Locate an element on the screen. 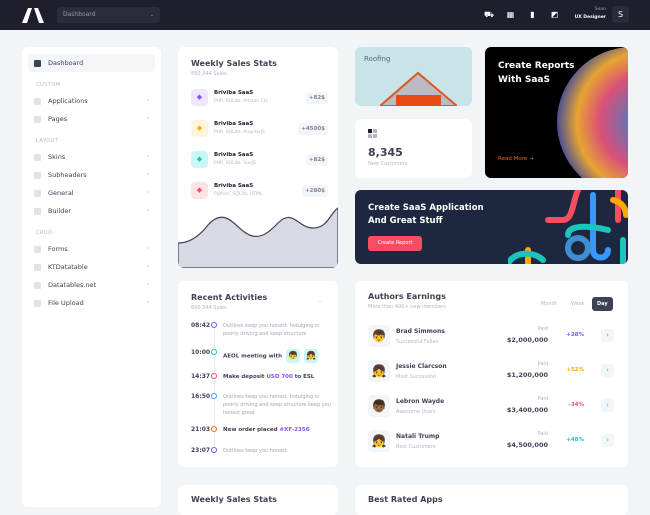  sales-wave-chart is located at coordinates (258, 237).